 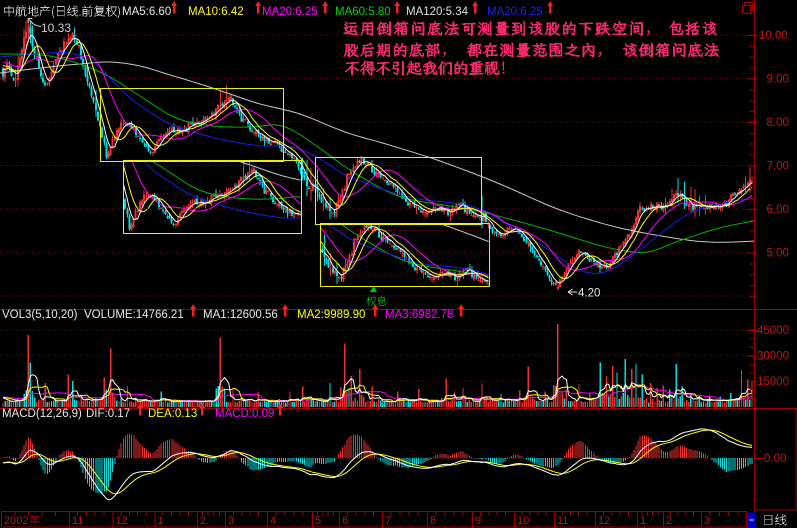 I want to click on svg-text: 8.00, so click(x=778, y=123).